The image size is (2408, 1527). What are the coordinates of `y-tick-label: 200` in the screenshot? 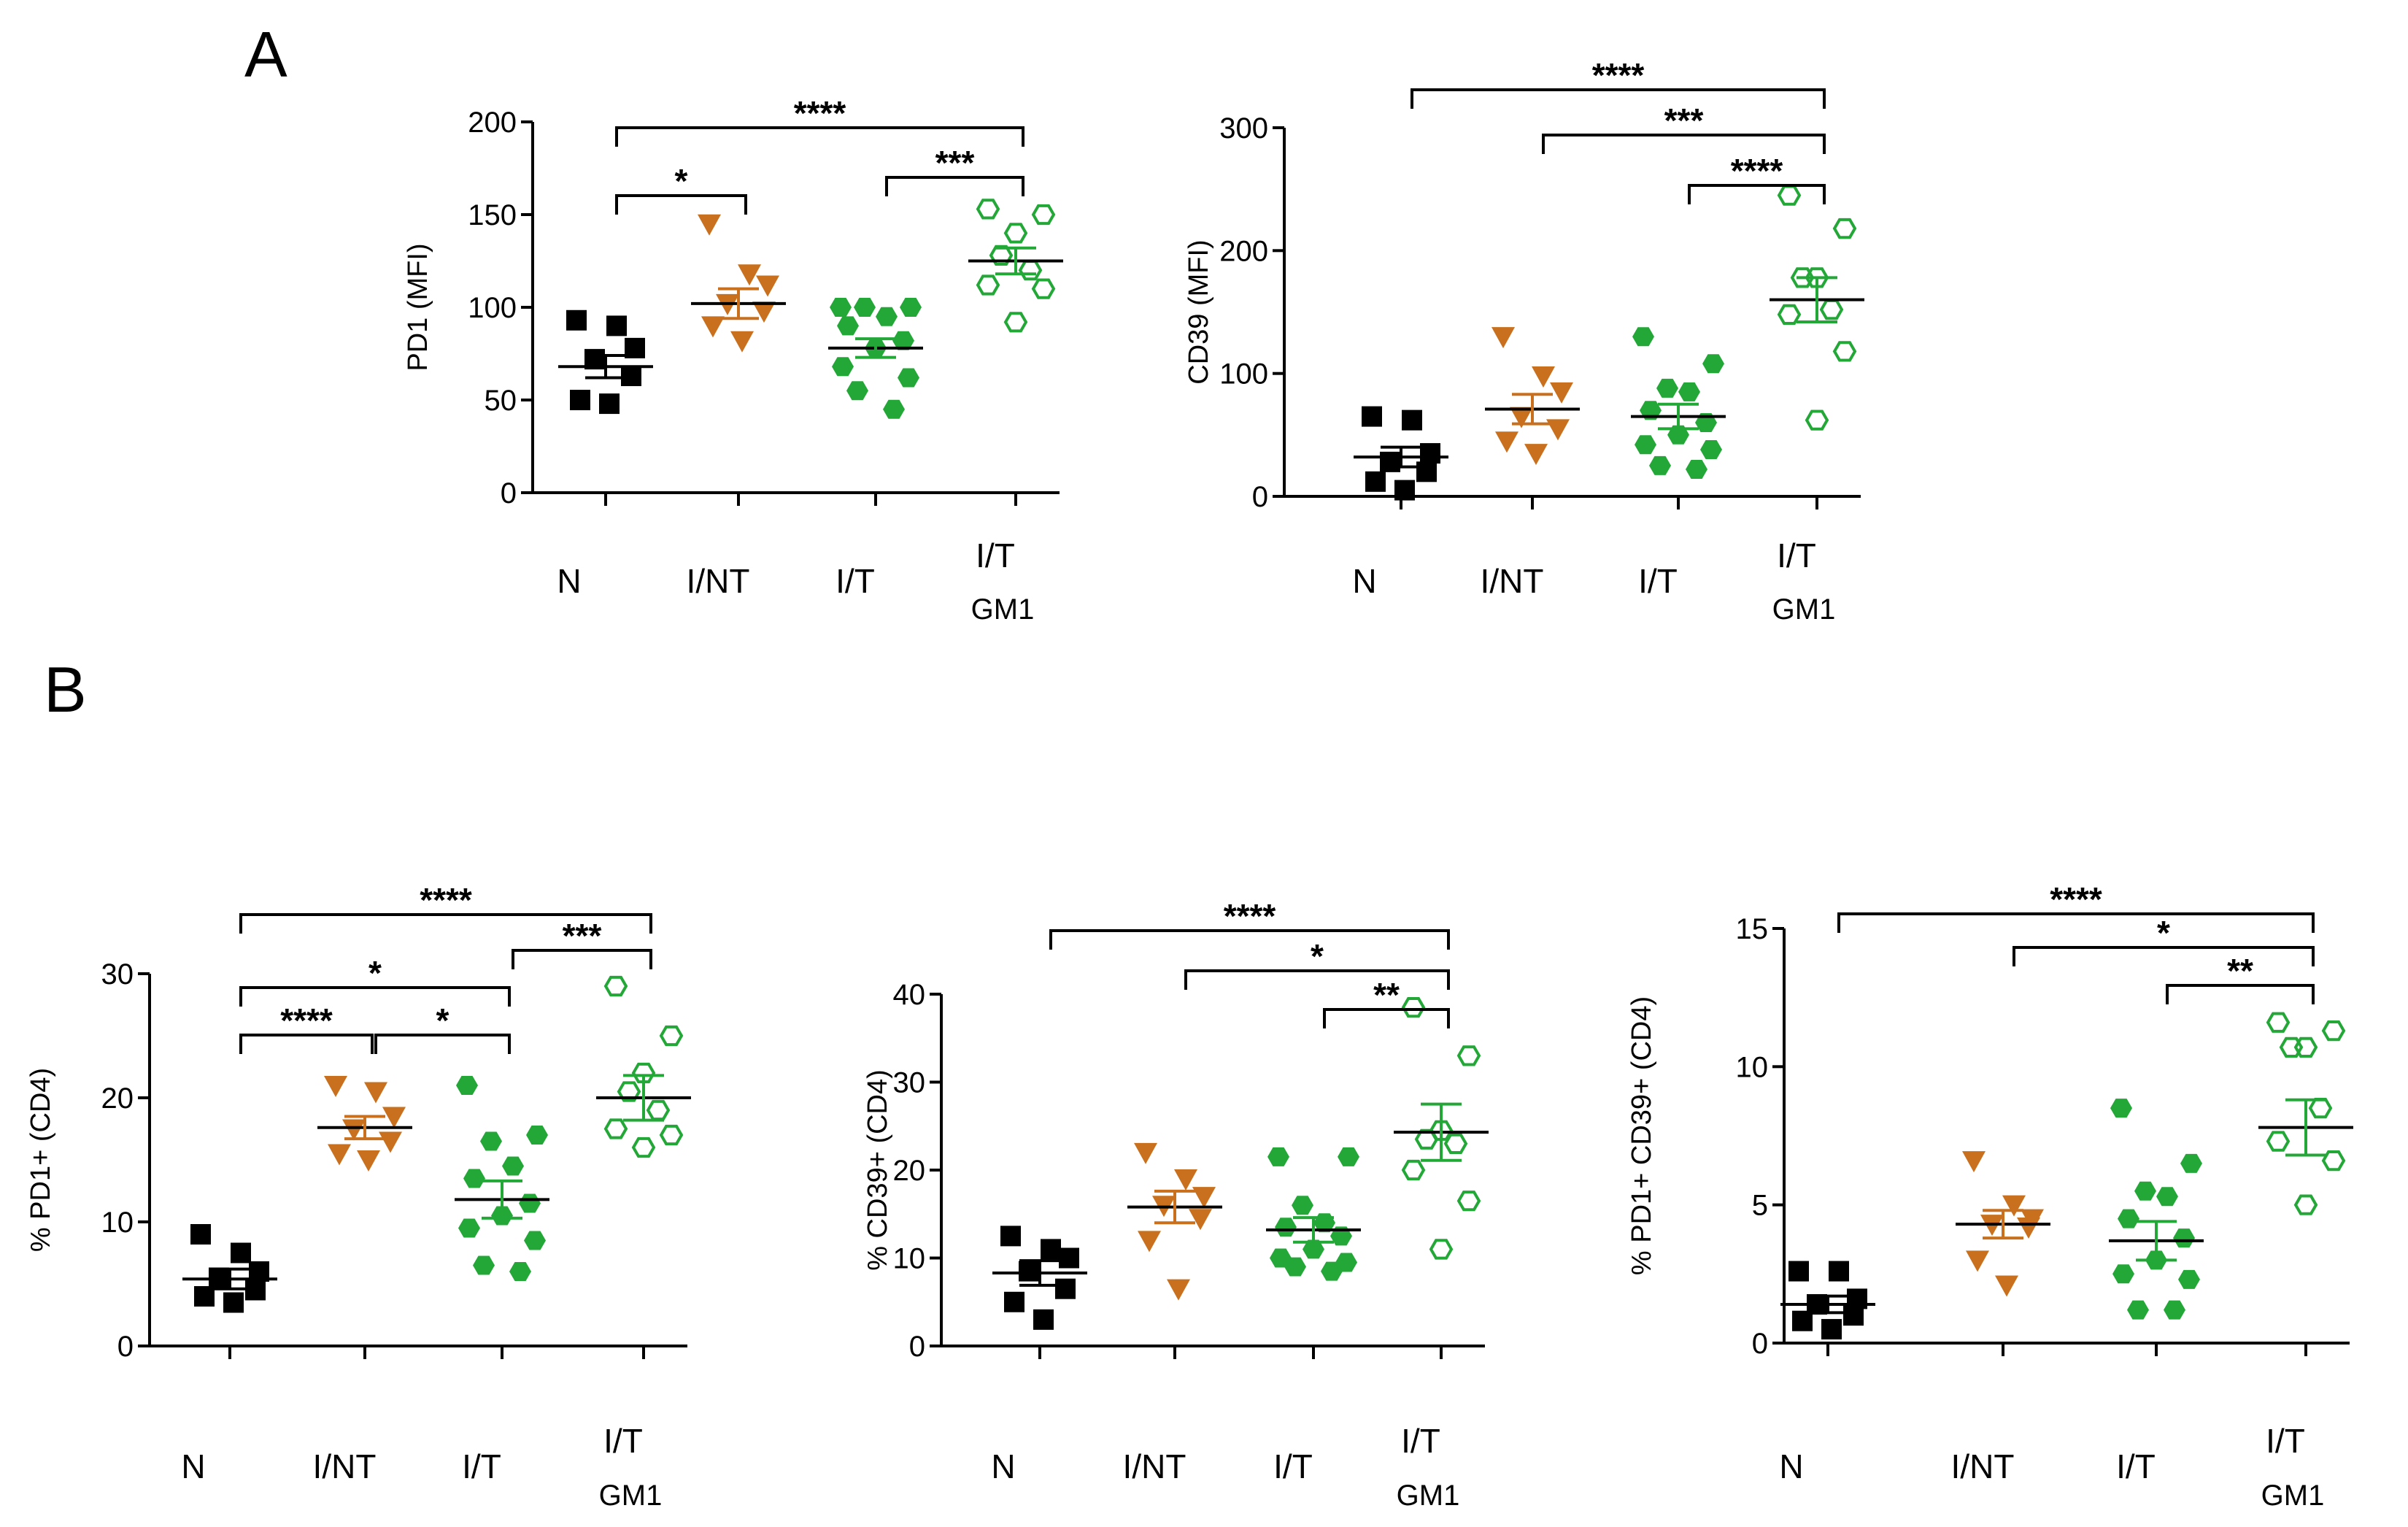 It's located at (1243, 251).